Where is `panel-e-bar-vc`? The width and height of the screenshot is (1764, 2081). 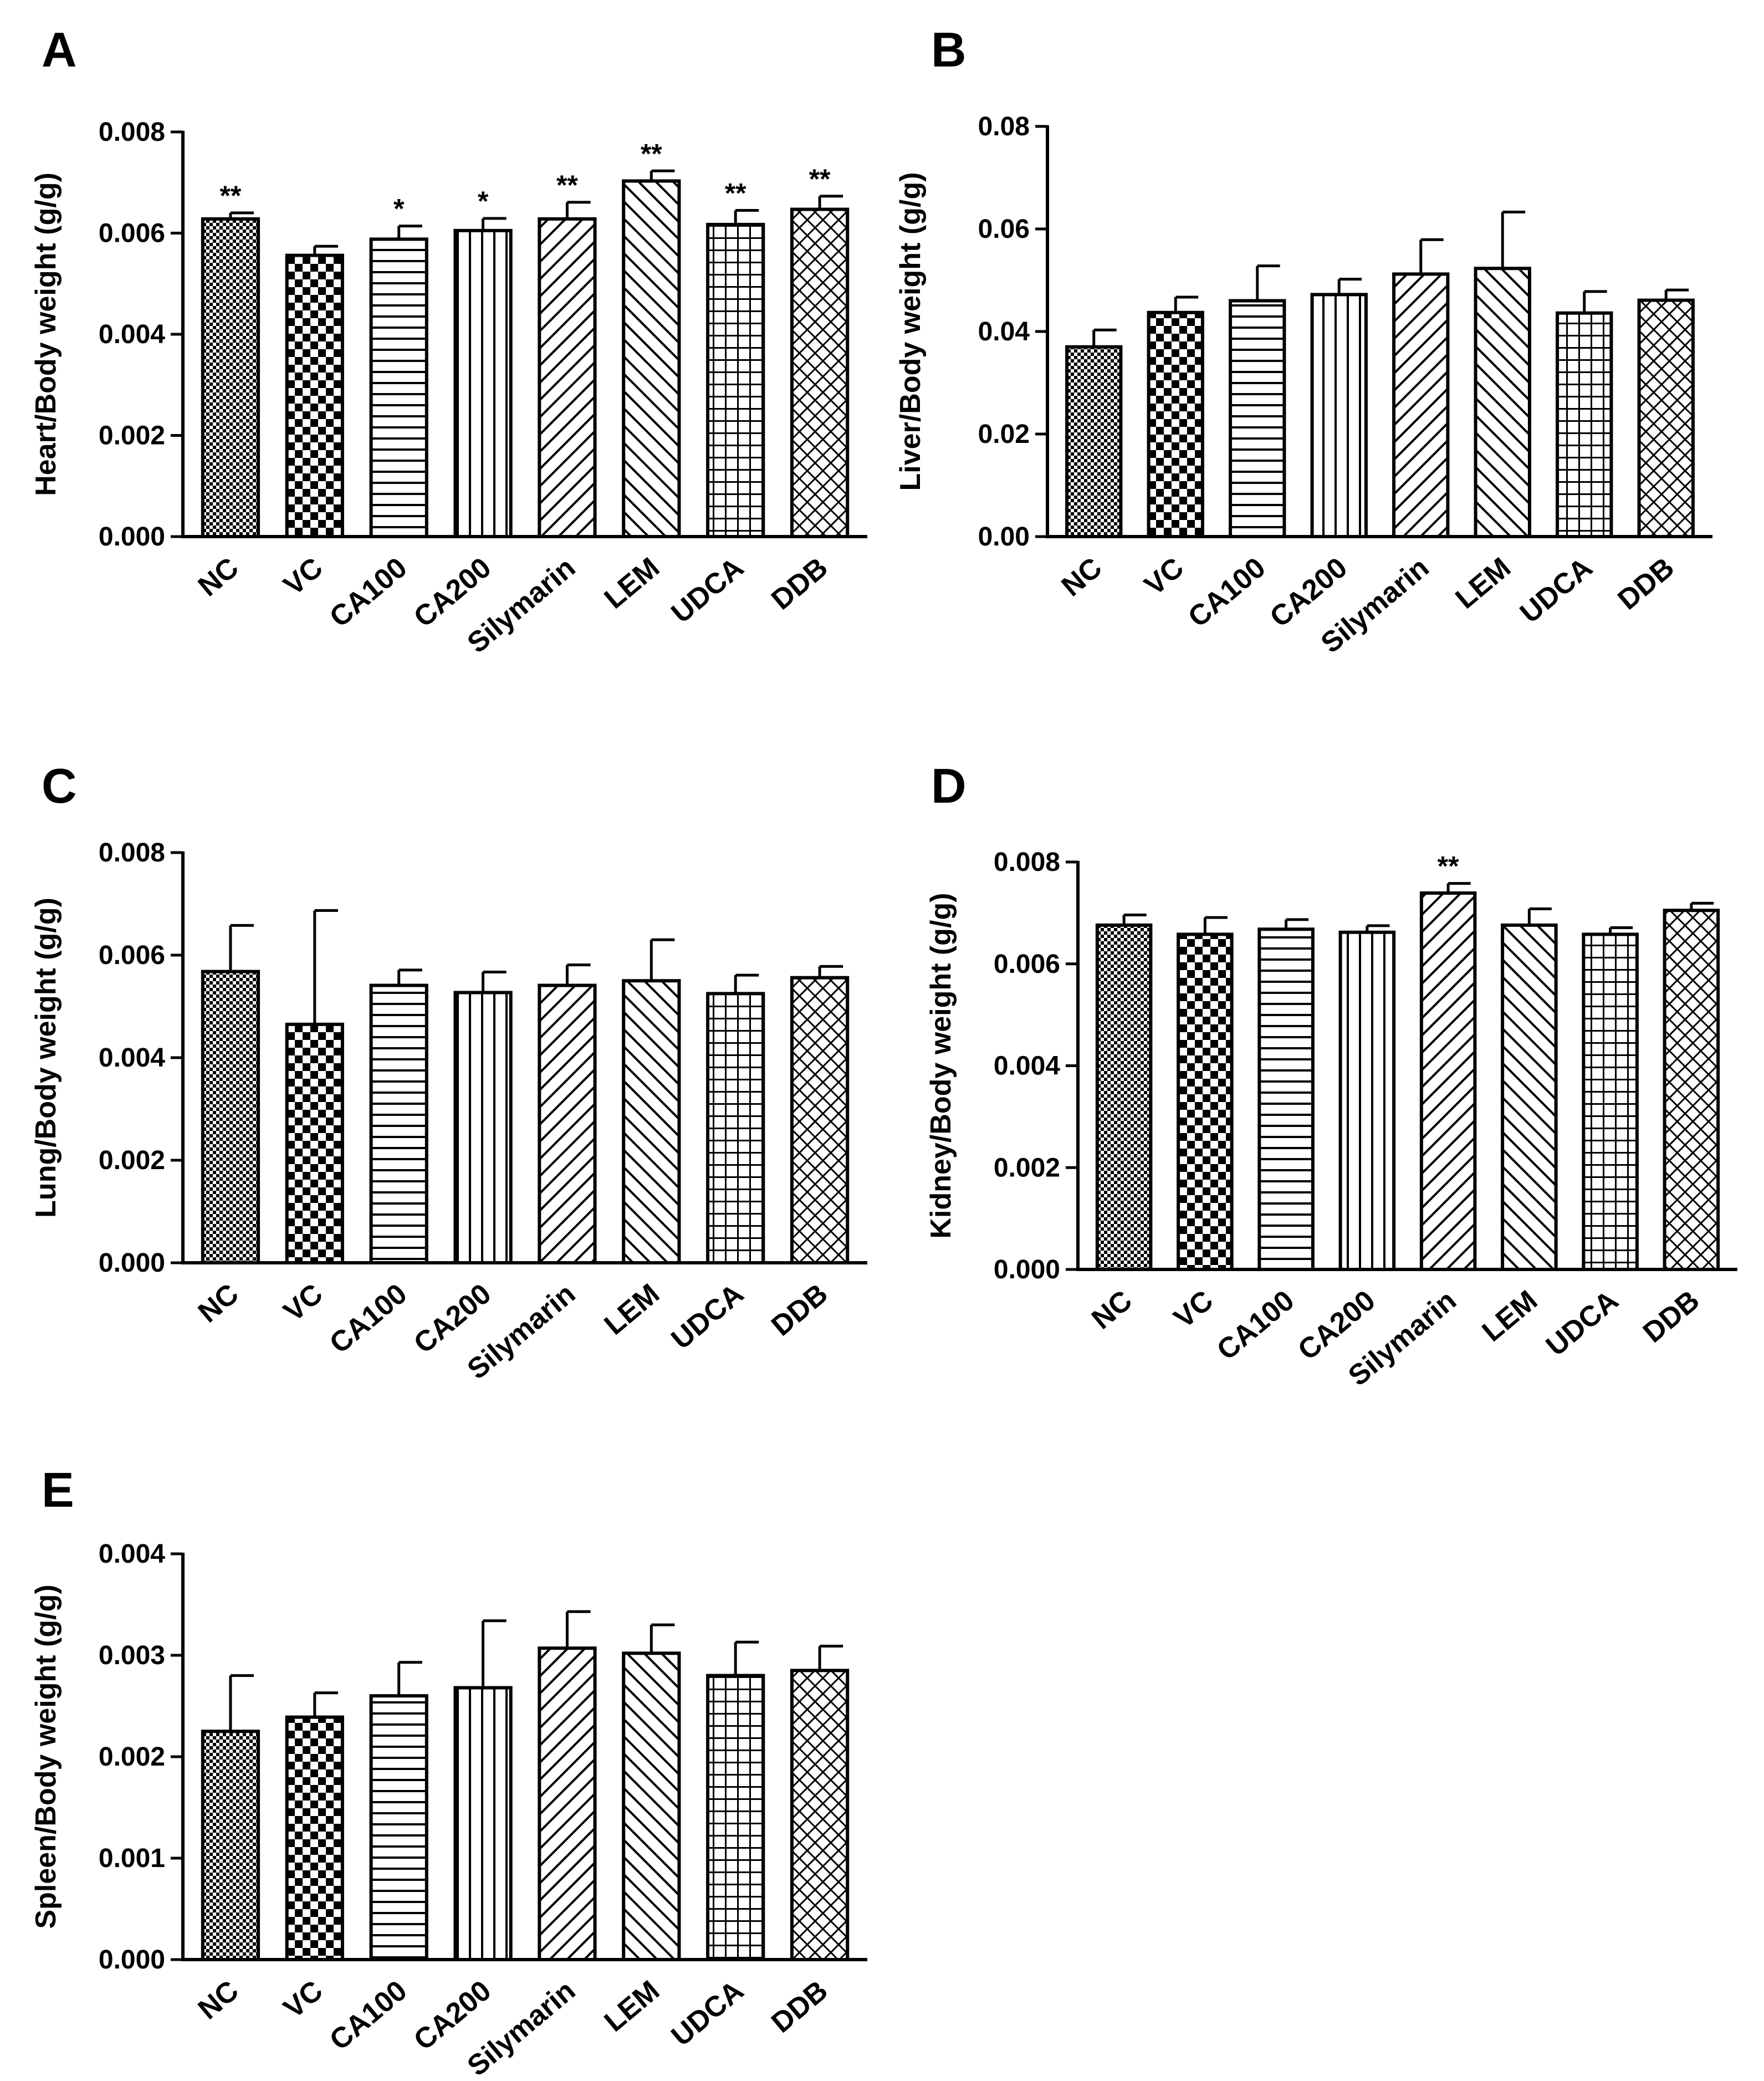
panel-e-bar-vc is located at coordinates (314, 1838).